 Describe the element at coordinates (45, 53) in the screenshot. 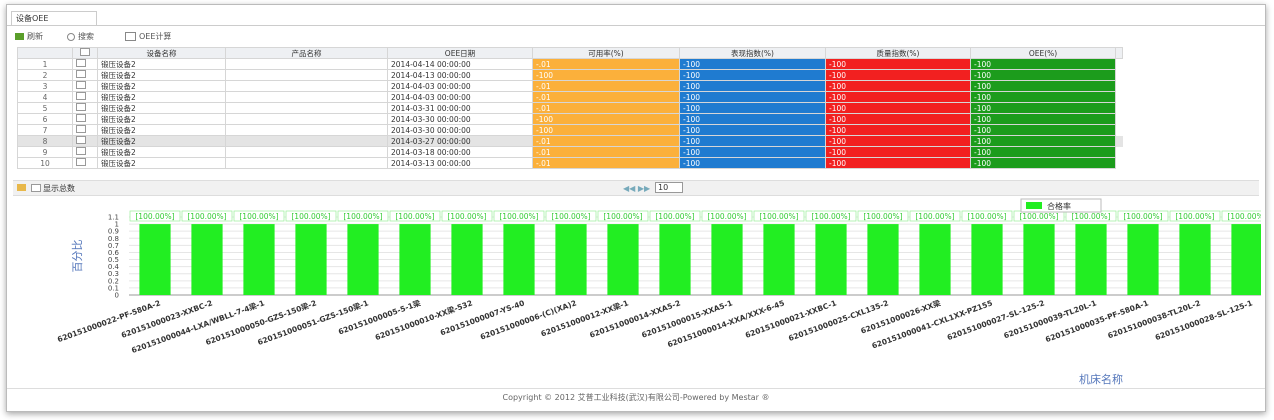

I see `header-cell` at that location.